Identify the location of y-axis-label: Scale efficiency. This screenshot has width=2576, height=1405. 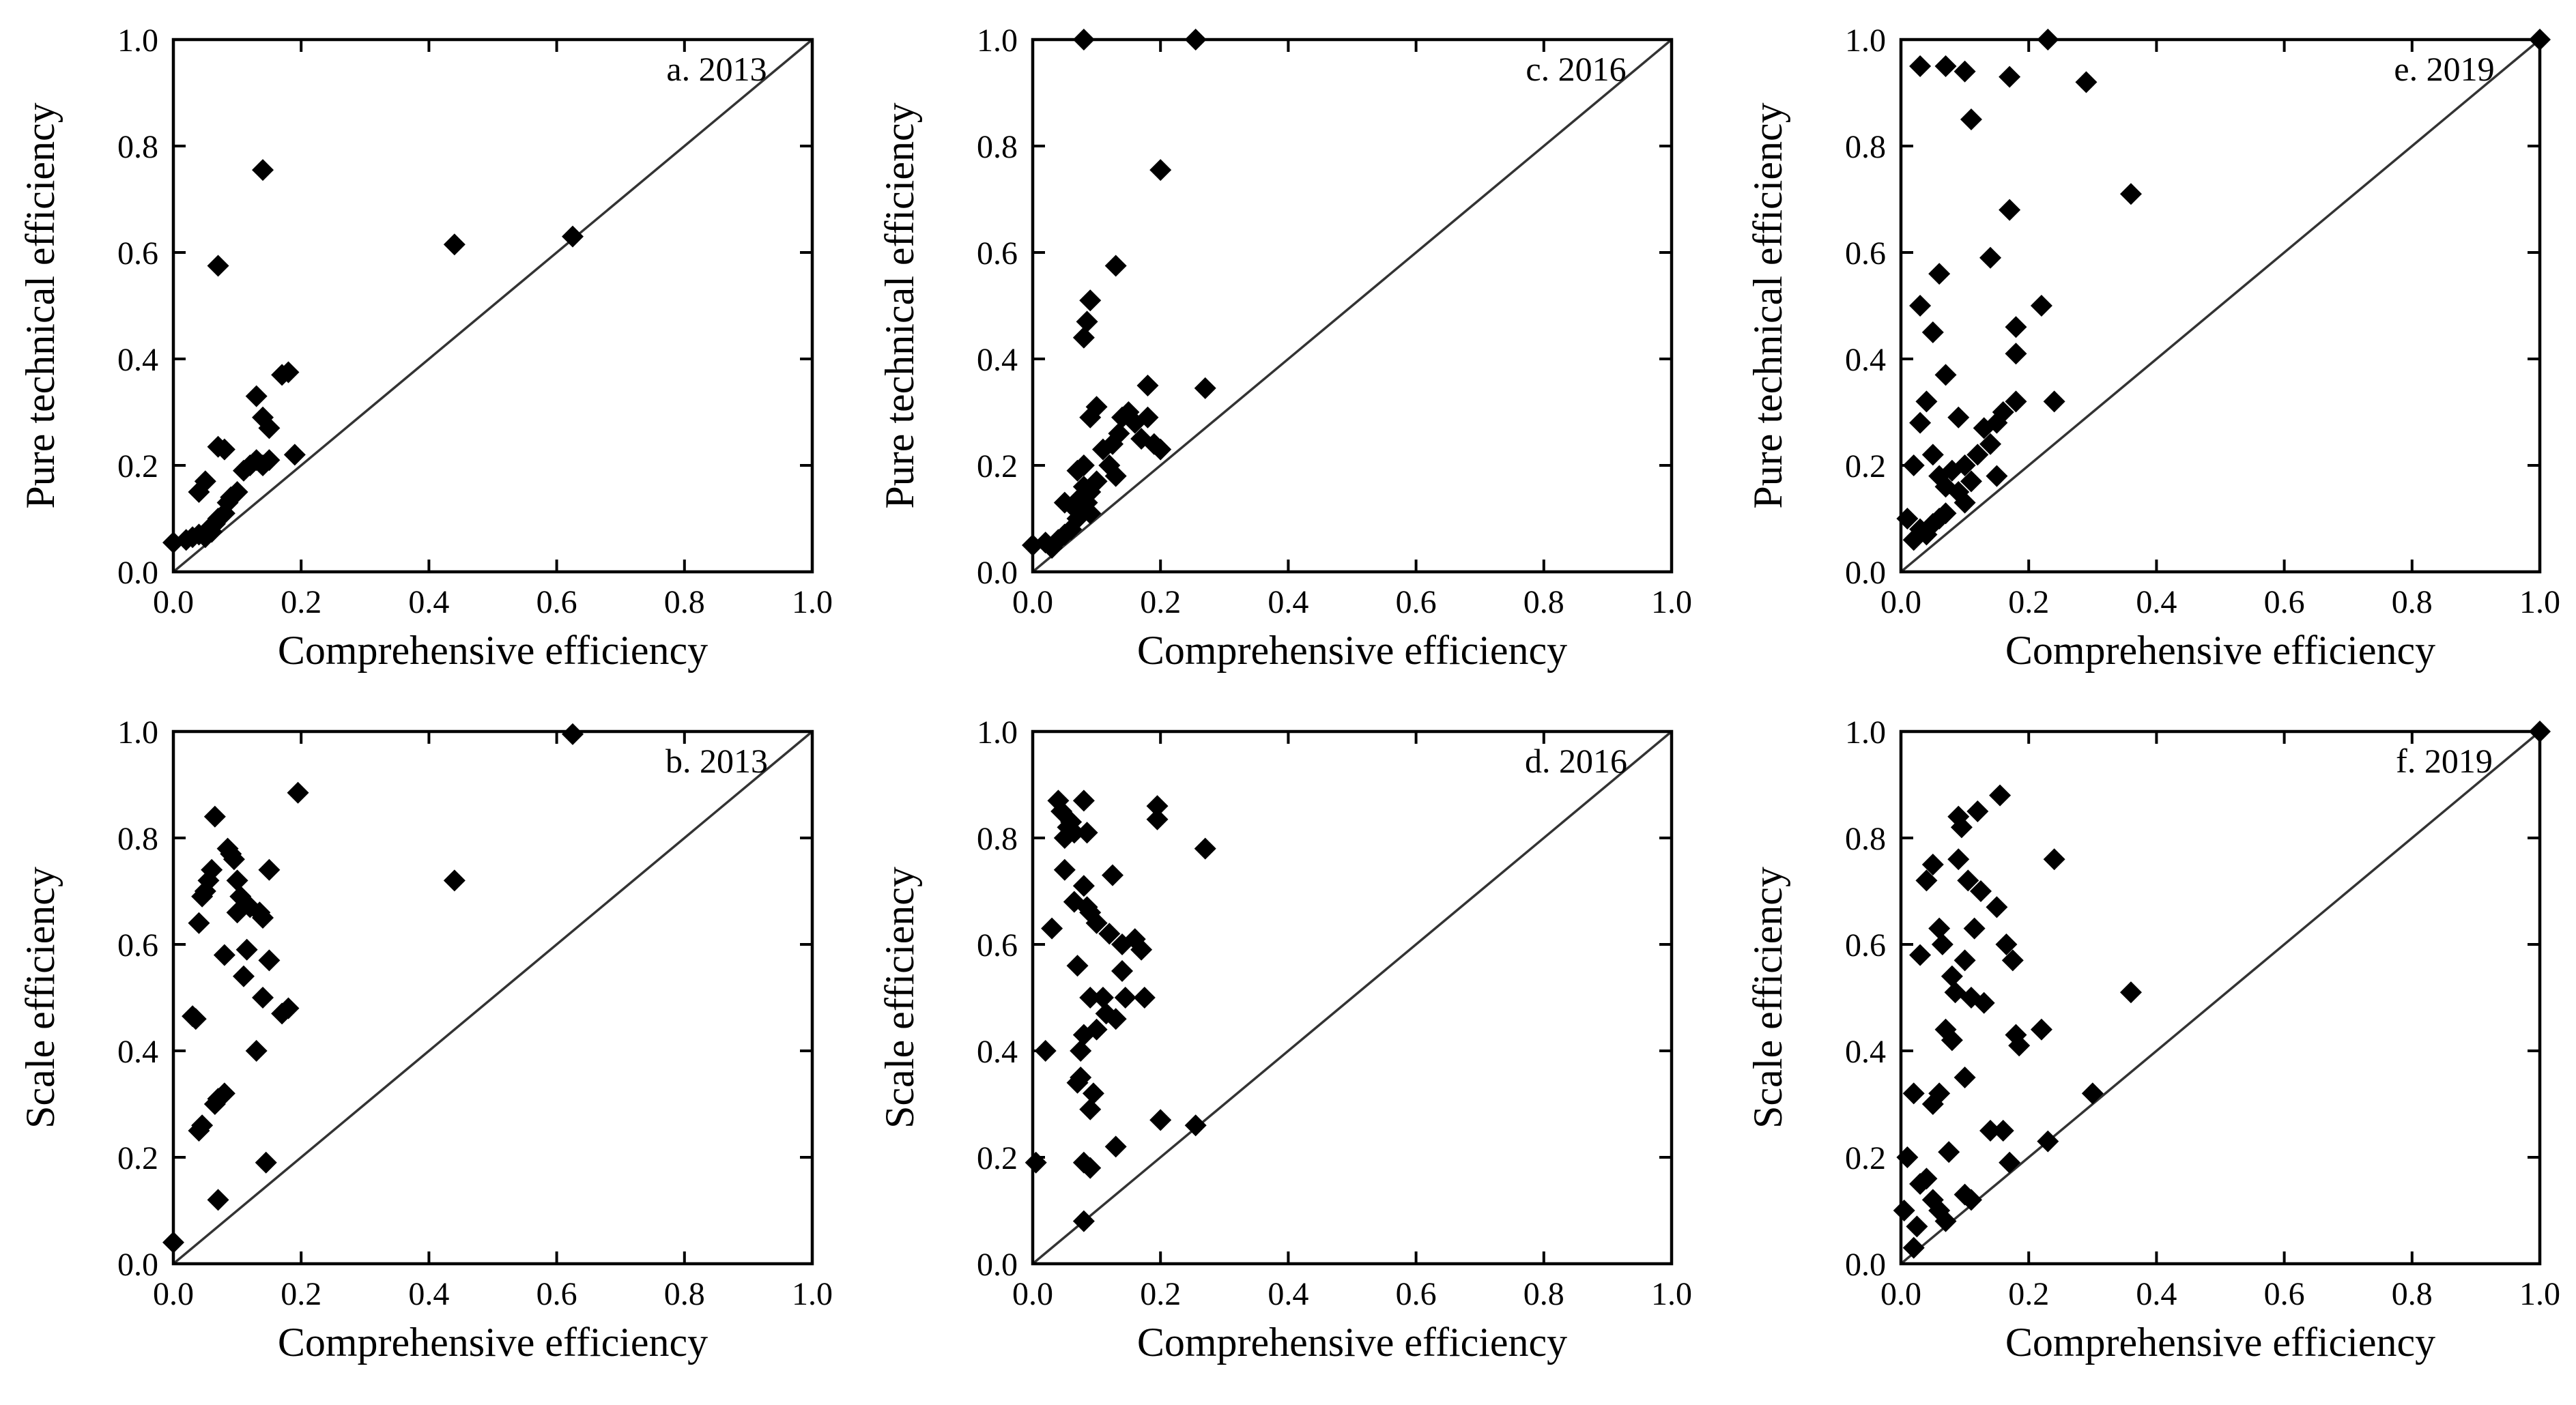
(1767, 998).